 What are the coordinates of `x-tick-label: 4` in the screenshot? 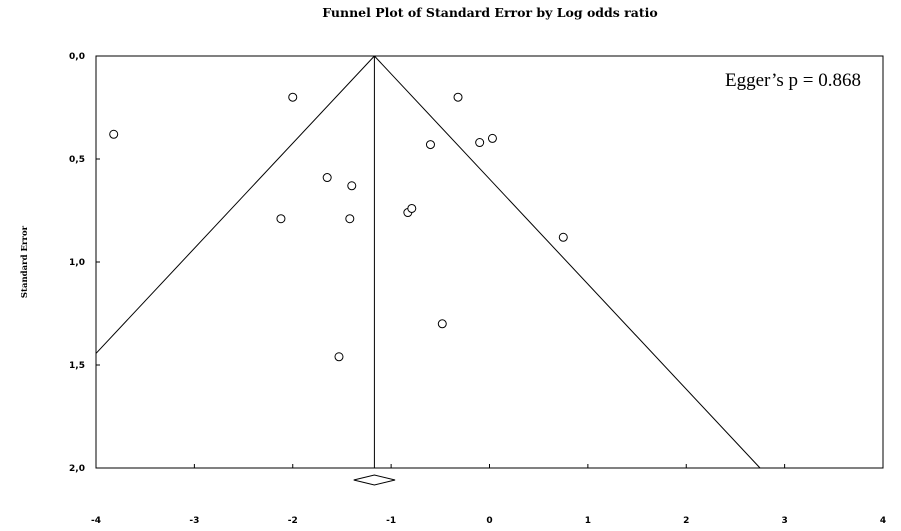 It's located at (883, 521).